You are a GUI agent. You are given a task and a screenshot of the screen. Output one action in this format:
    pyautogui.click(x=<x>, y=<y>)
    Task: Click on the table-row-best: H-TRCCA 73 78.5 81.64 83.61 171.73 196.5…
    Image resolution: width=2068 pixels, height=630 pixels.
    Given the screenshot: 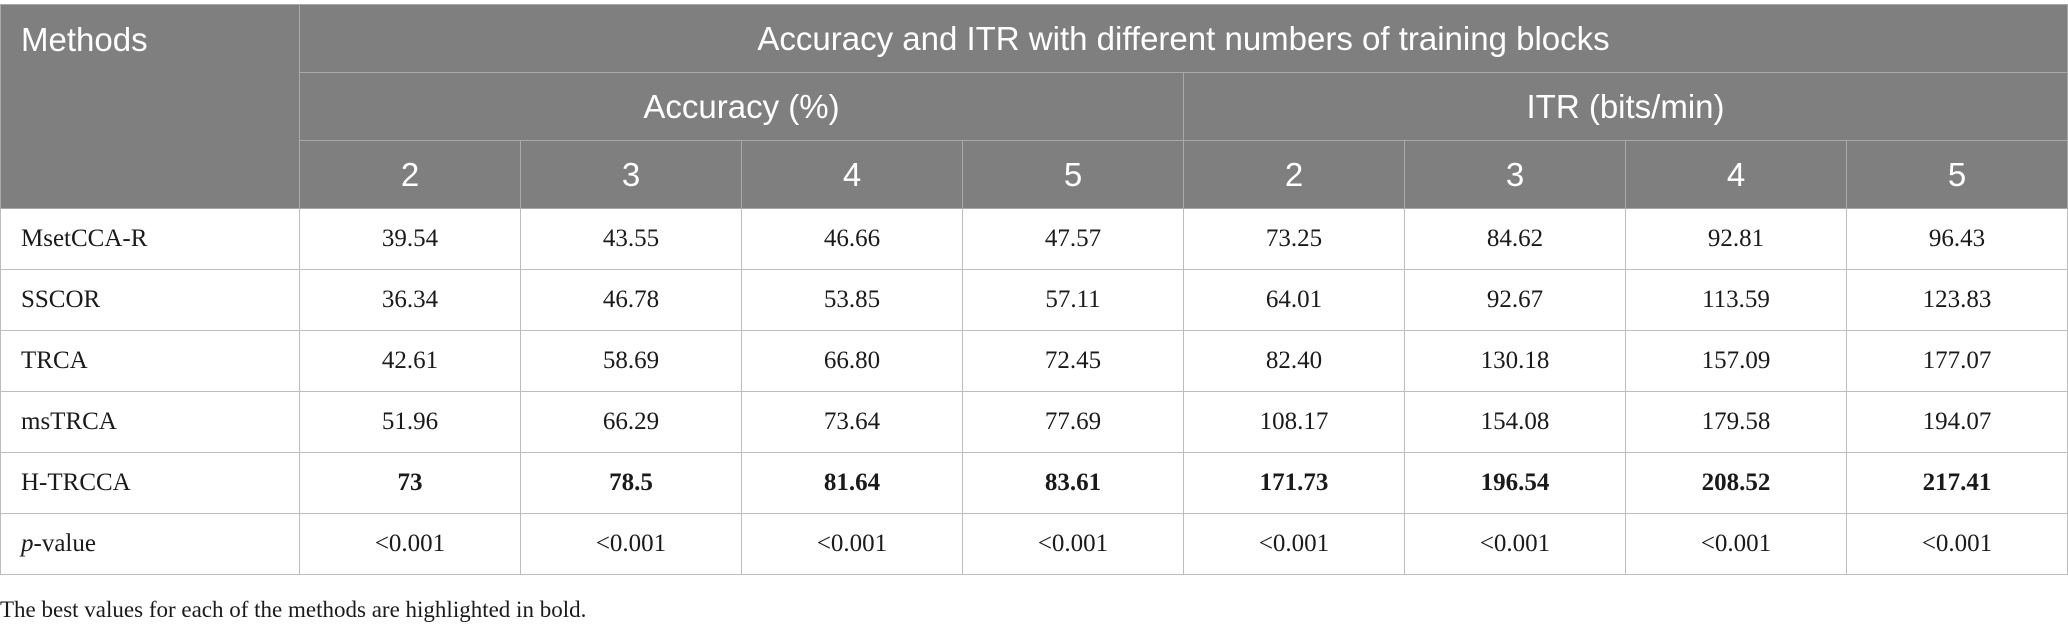 What is the action you would take?
    pyautogui.click(x=1034, y=483)
    